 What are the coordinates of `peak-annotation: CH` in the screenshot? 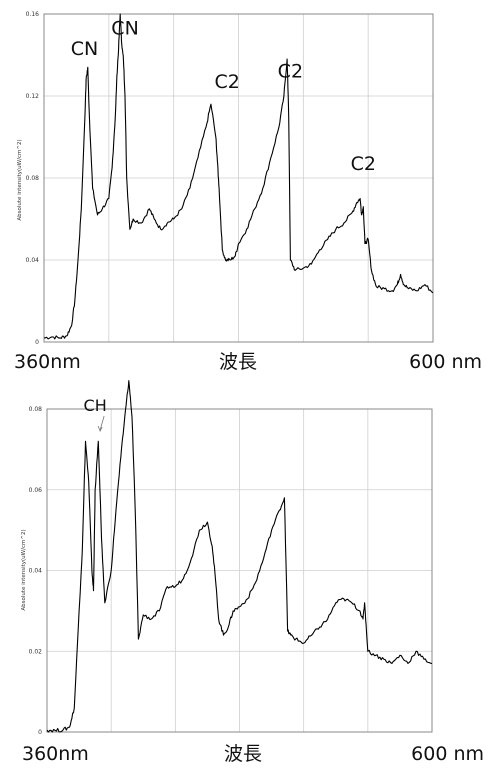 It's located at (95, 405).